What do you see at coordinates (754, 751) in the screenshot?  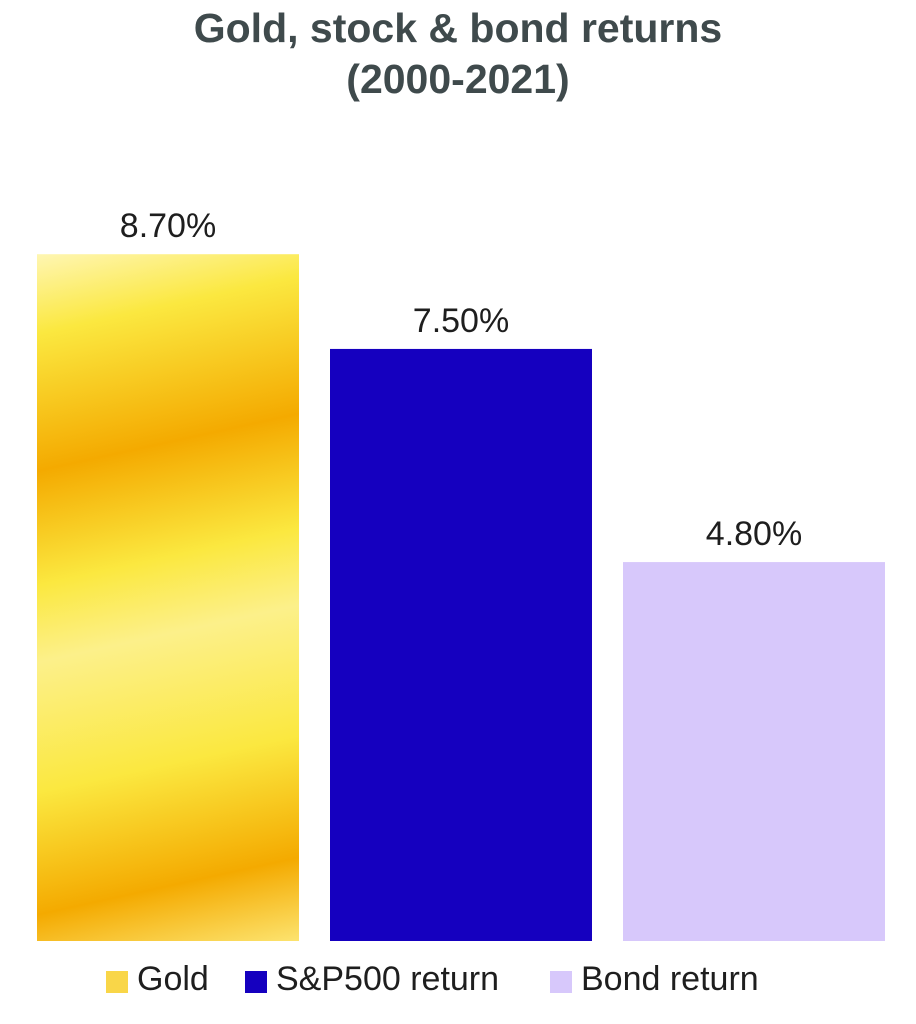 I see `bar-bond` at bounding box center [754, 751].